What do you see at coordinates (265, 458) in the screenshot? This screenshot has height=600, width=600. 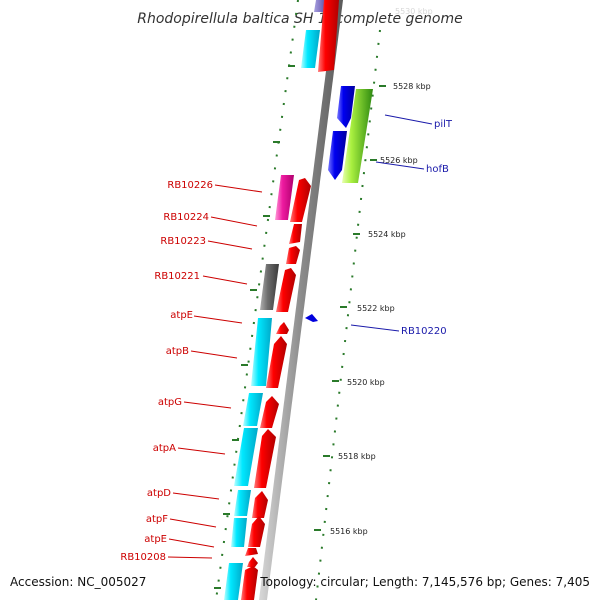 I see `gene-atpA` at bounding box center [265, 458].